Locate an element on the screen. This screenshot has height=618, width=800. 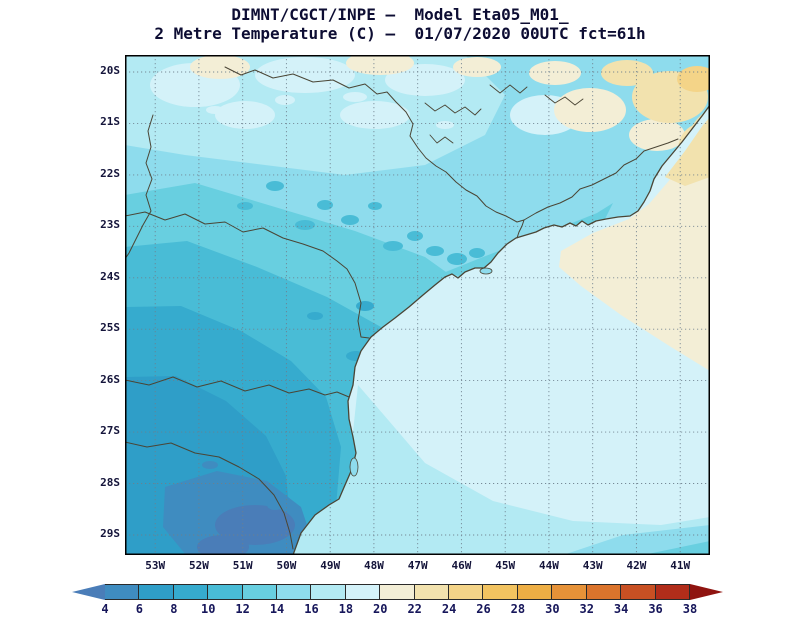
island-florianopolis is located at coordinates (354, 467).